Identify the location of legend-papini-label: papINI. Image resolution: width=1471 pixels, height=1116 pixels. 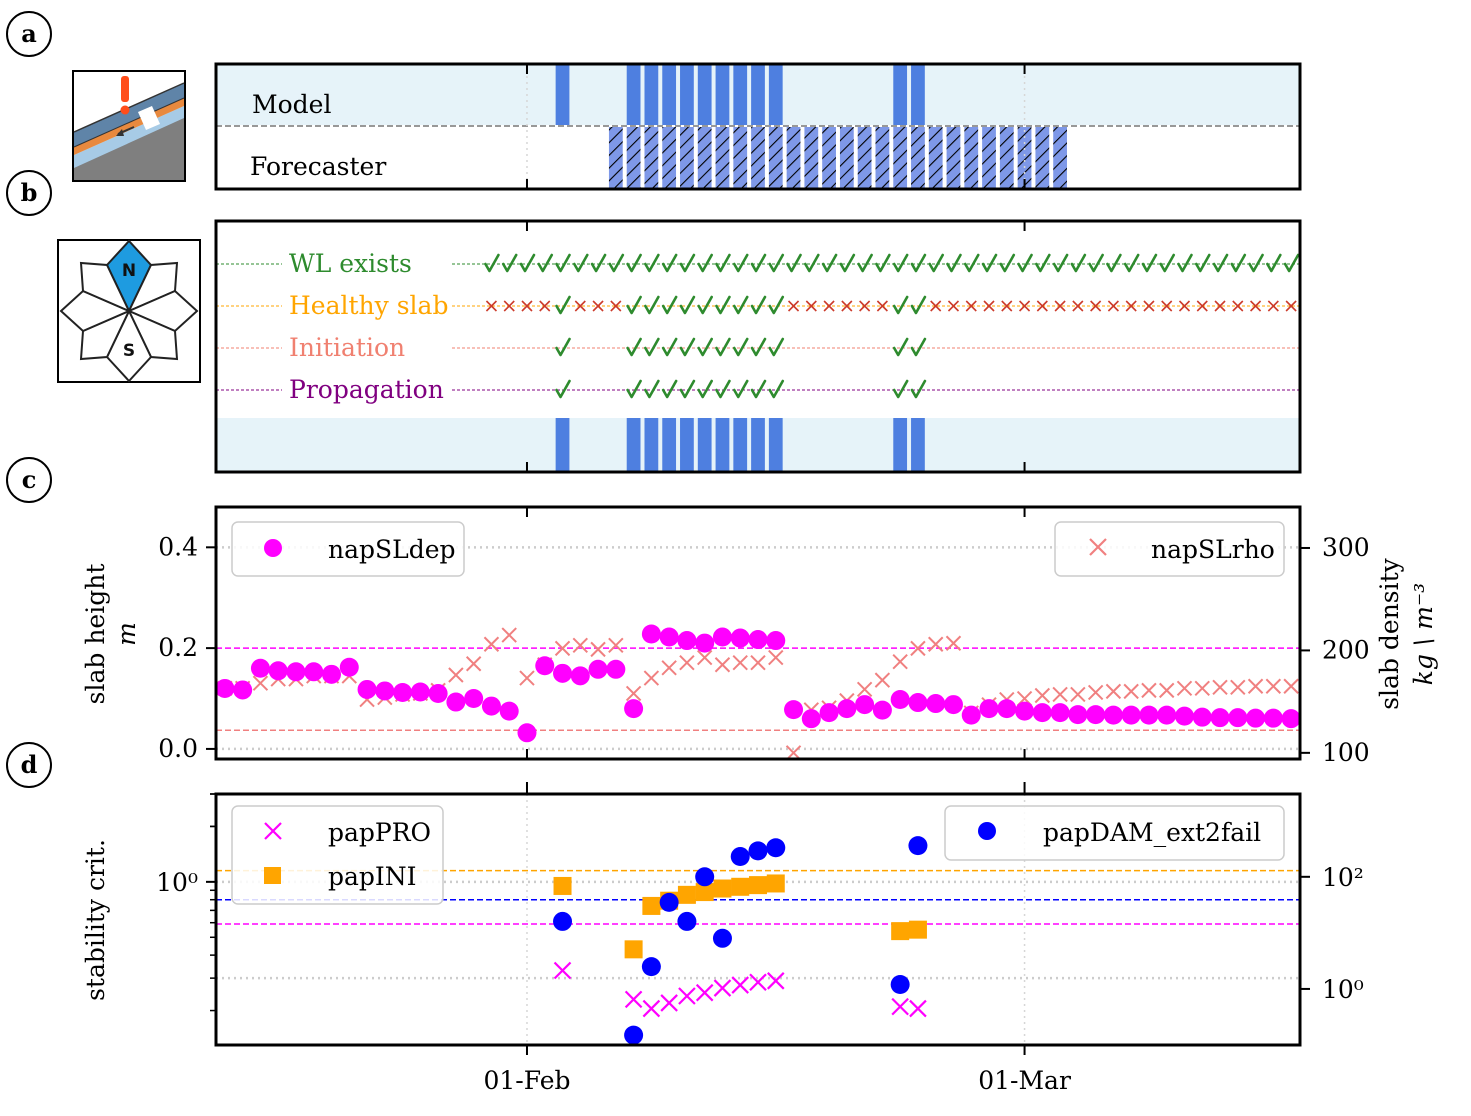
(372, 876).